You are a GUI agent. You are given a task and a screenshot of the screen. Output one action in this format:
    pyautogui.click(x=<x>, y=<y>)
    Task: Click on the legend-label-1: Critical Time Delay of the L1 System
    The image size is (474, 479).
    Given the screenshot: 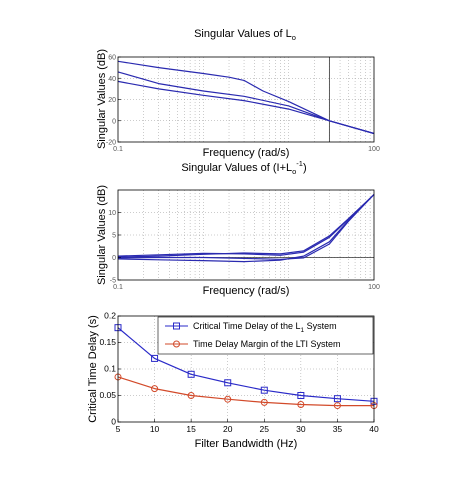 What is the action you would take?
    pyautogui.click(x=265, y=327)
    